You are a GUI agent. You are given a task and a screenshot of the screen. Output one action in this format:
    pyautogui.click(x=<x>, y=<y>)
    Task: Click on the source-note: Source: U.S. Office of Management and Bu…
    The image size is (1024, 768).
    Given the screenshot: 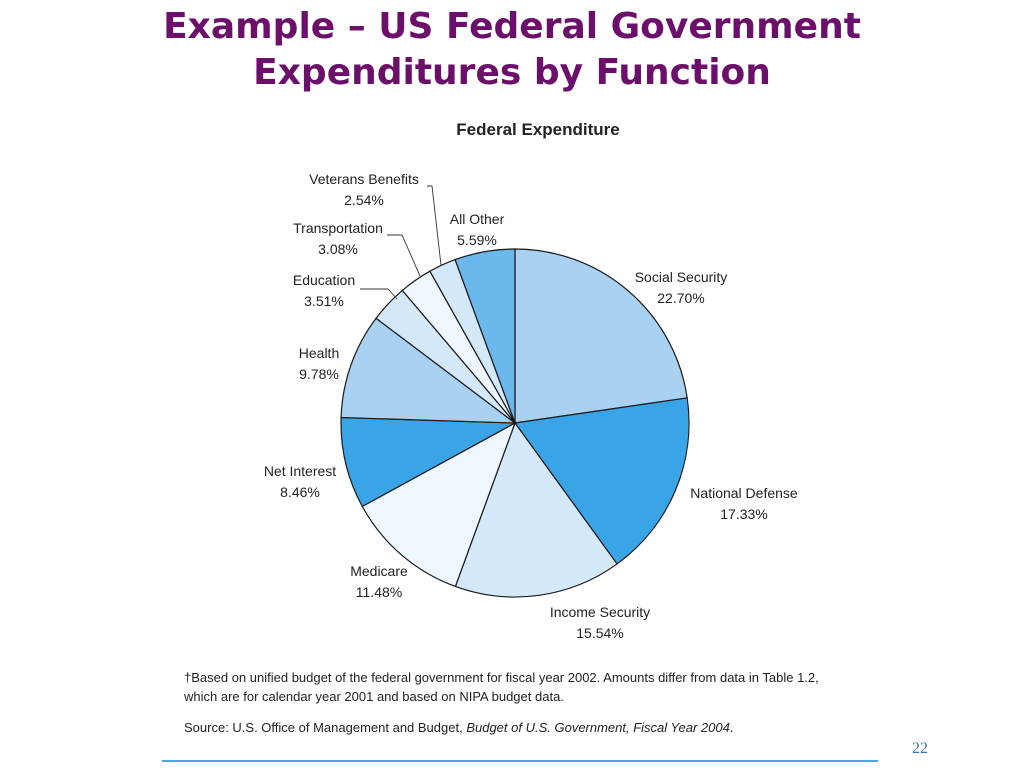 What is the action you would take?
    pyautogui.click(x=534, y=727)
    